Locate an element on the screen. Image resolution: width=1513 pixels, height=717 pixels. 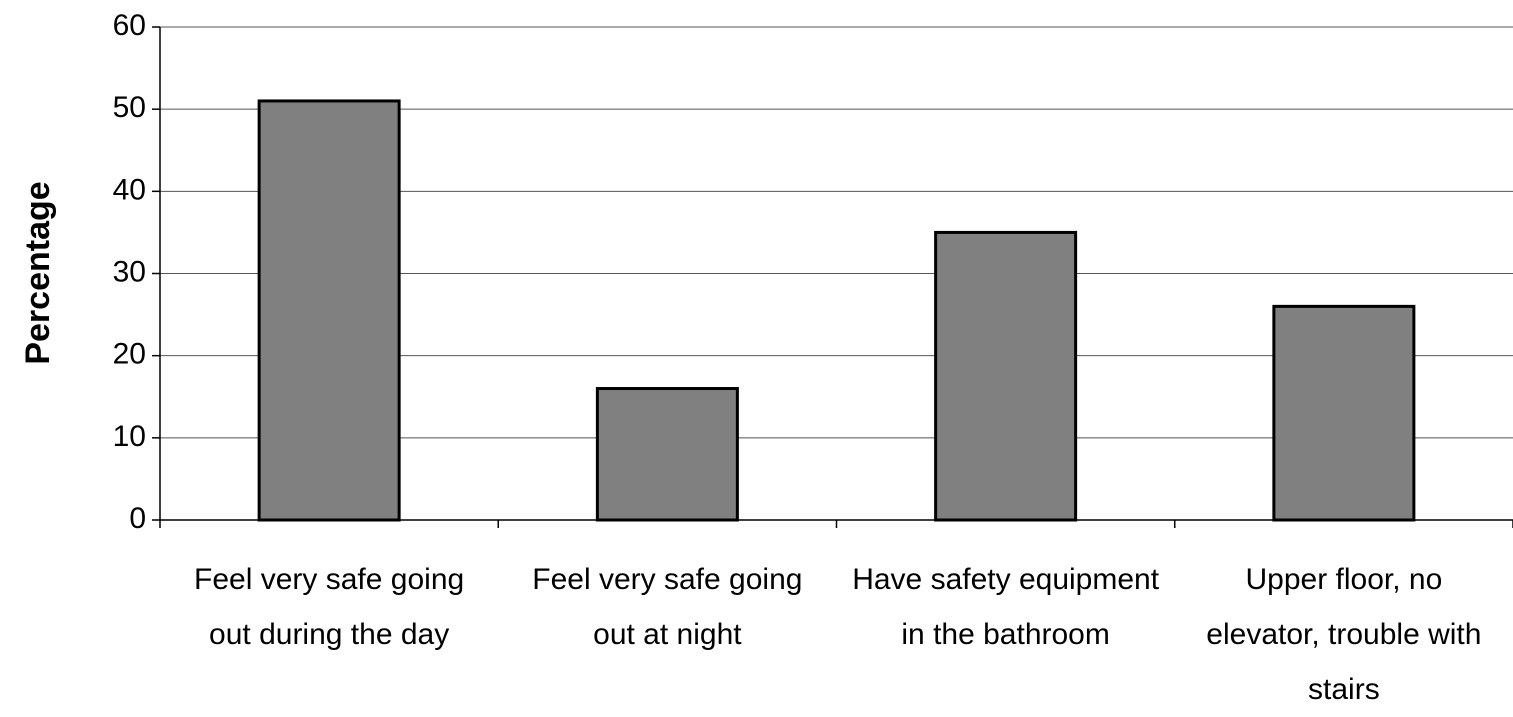
y-tick-label: 10 is located at coordinates (129, 436).